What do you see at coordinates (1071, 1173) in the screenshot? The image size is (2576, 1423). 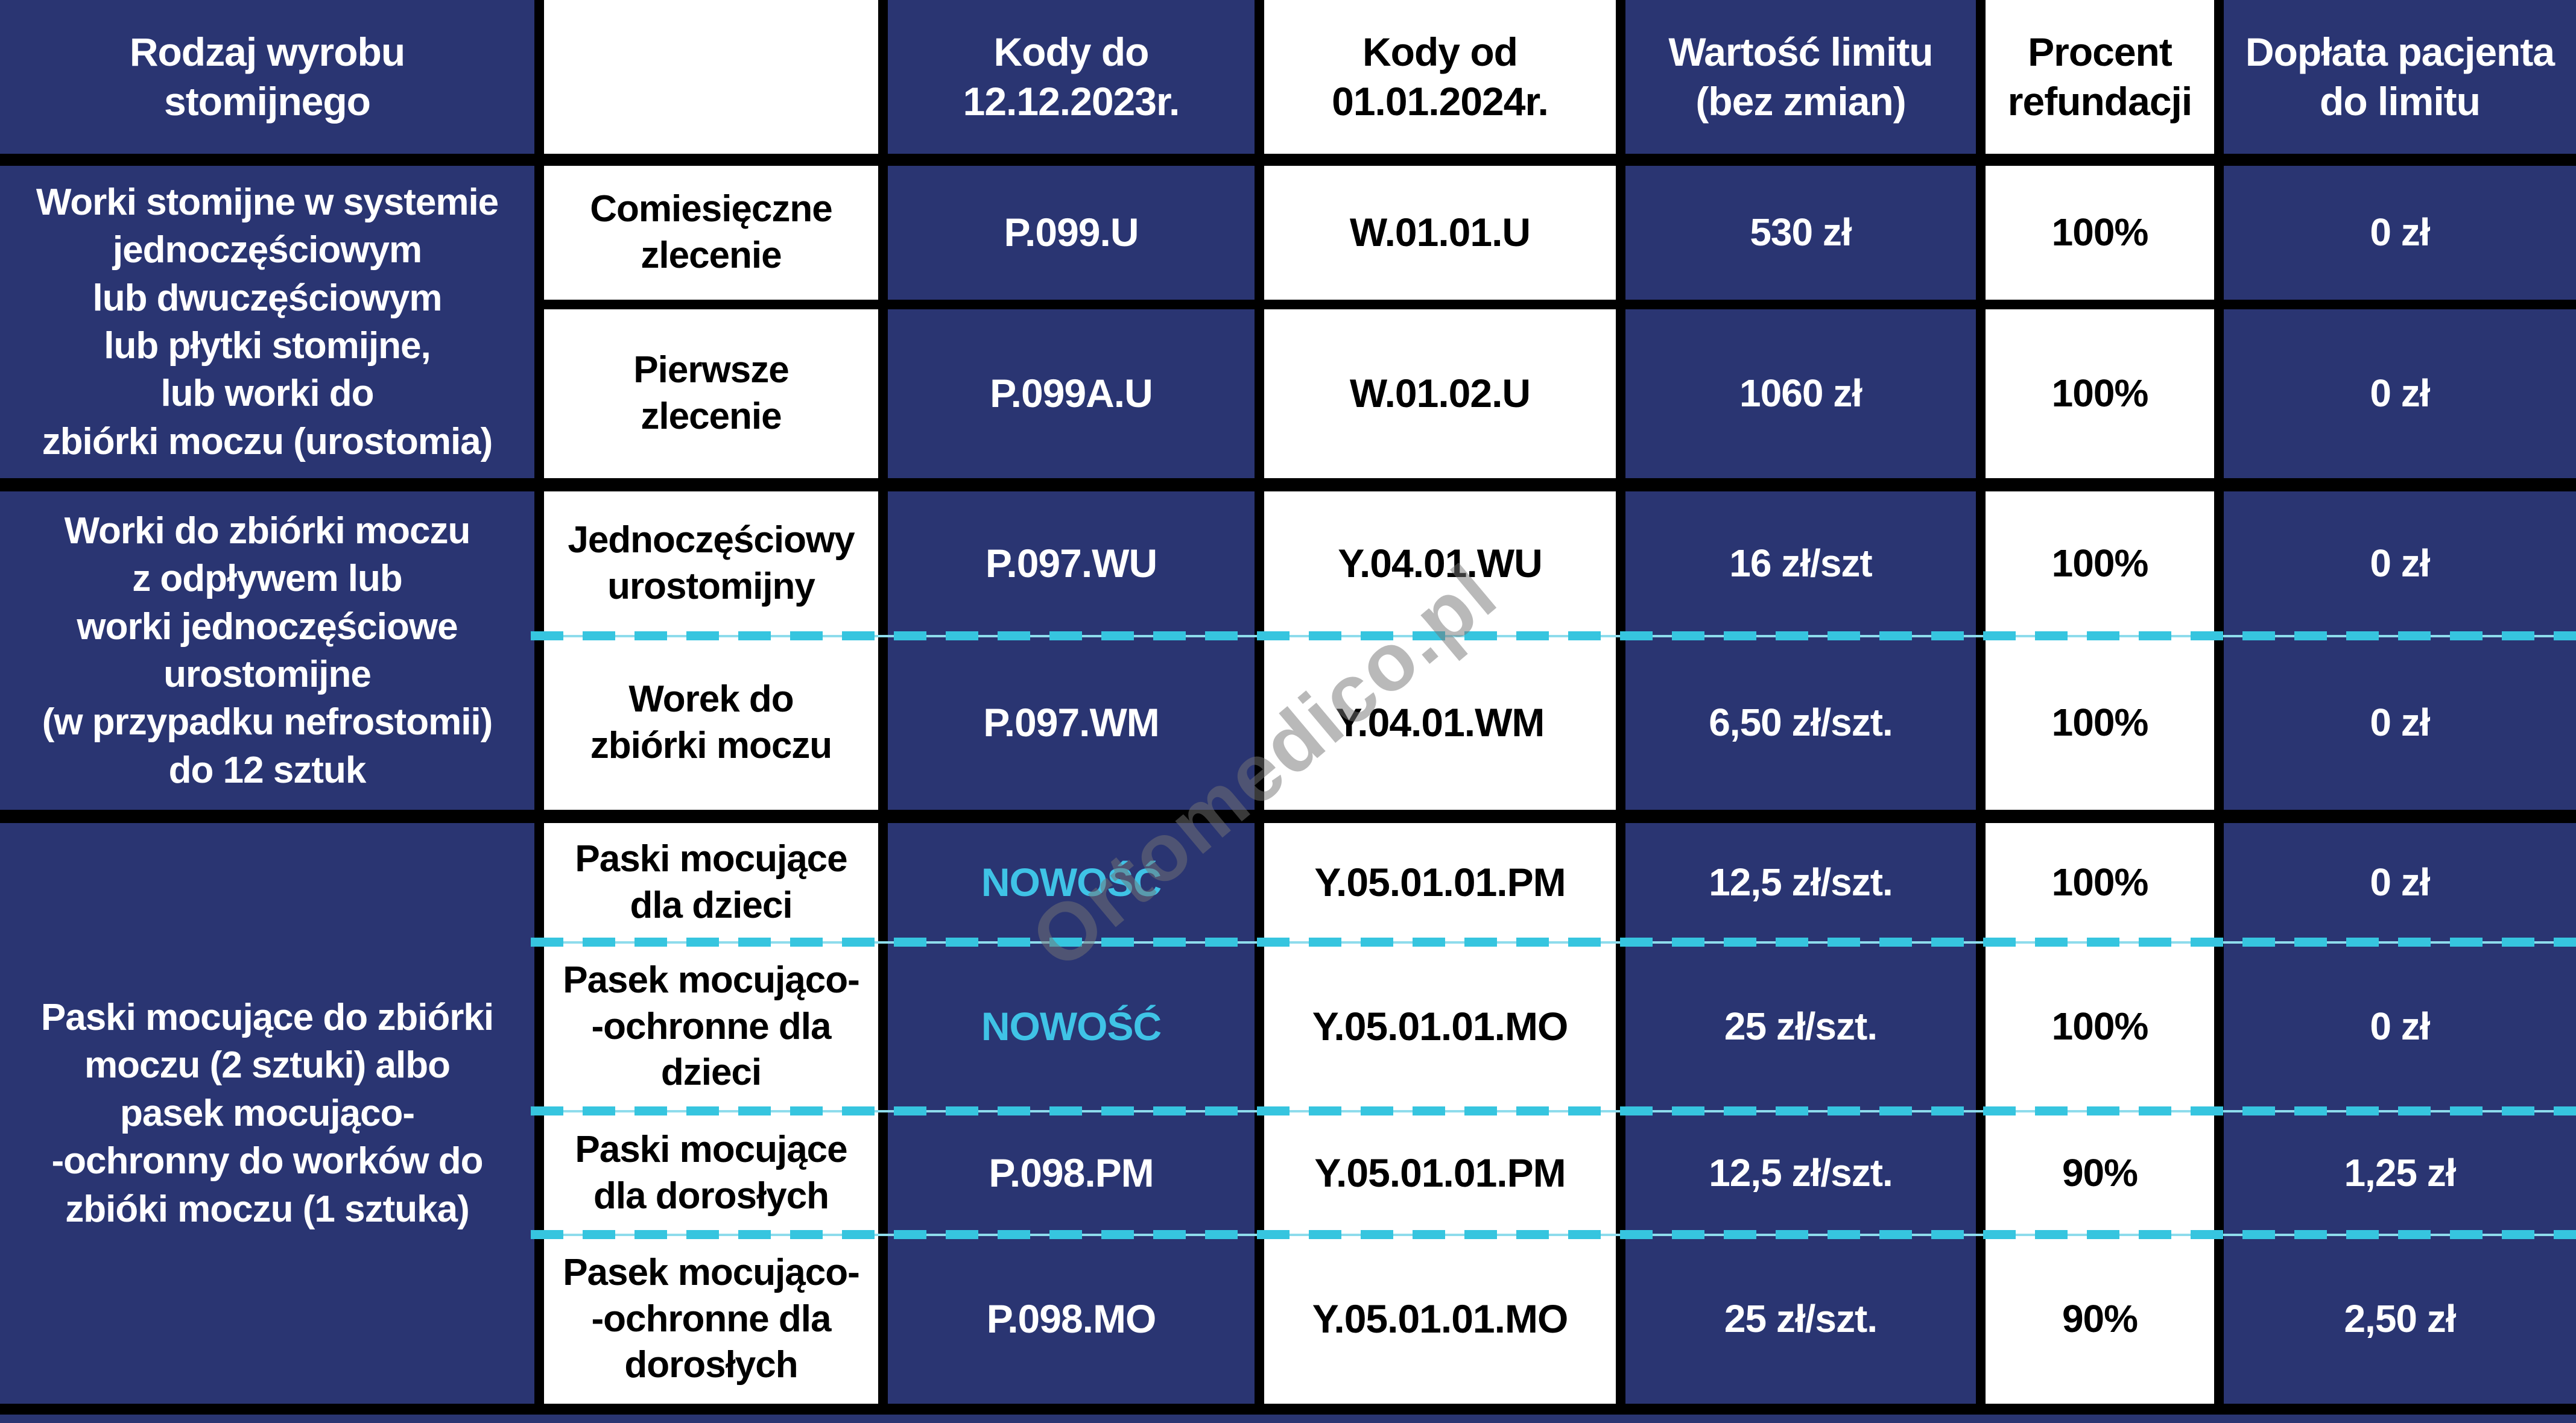 I see `cell-code-old: P.098.PM` at bounding box center [1071, 1173].